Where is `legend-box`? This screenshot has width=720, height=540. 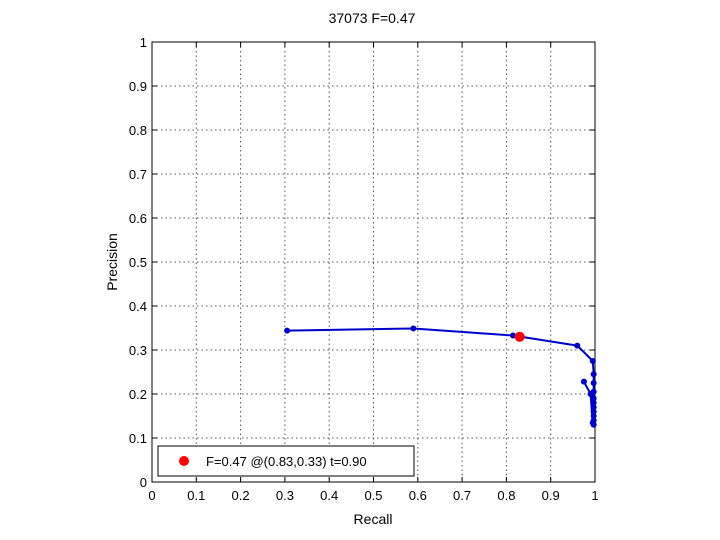
legend-box is located at coordinates (286, 461).